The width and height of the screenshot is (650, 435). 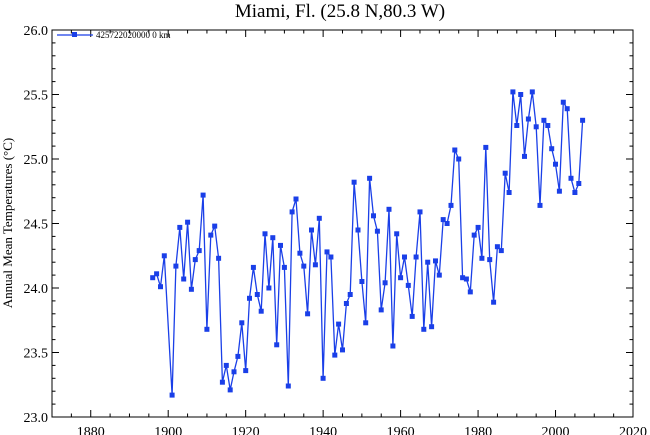 I want to click on x-tick-label: 1920, so click(x=246, y=430).